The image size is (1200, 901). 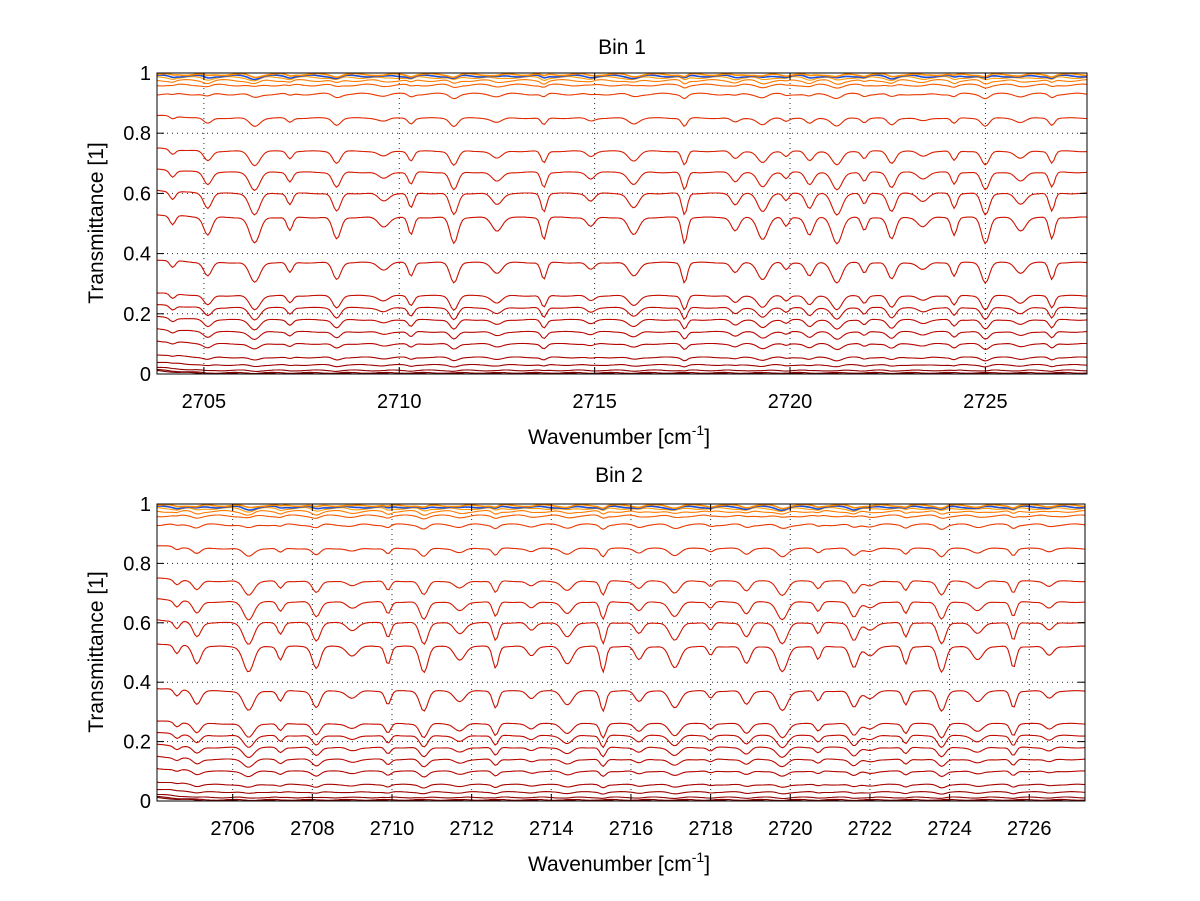 I want to click on x-tick-label: 2714, so click(x=551, y=829).